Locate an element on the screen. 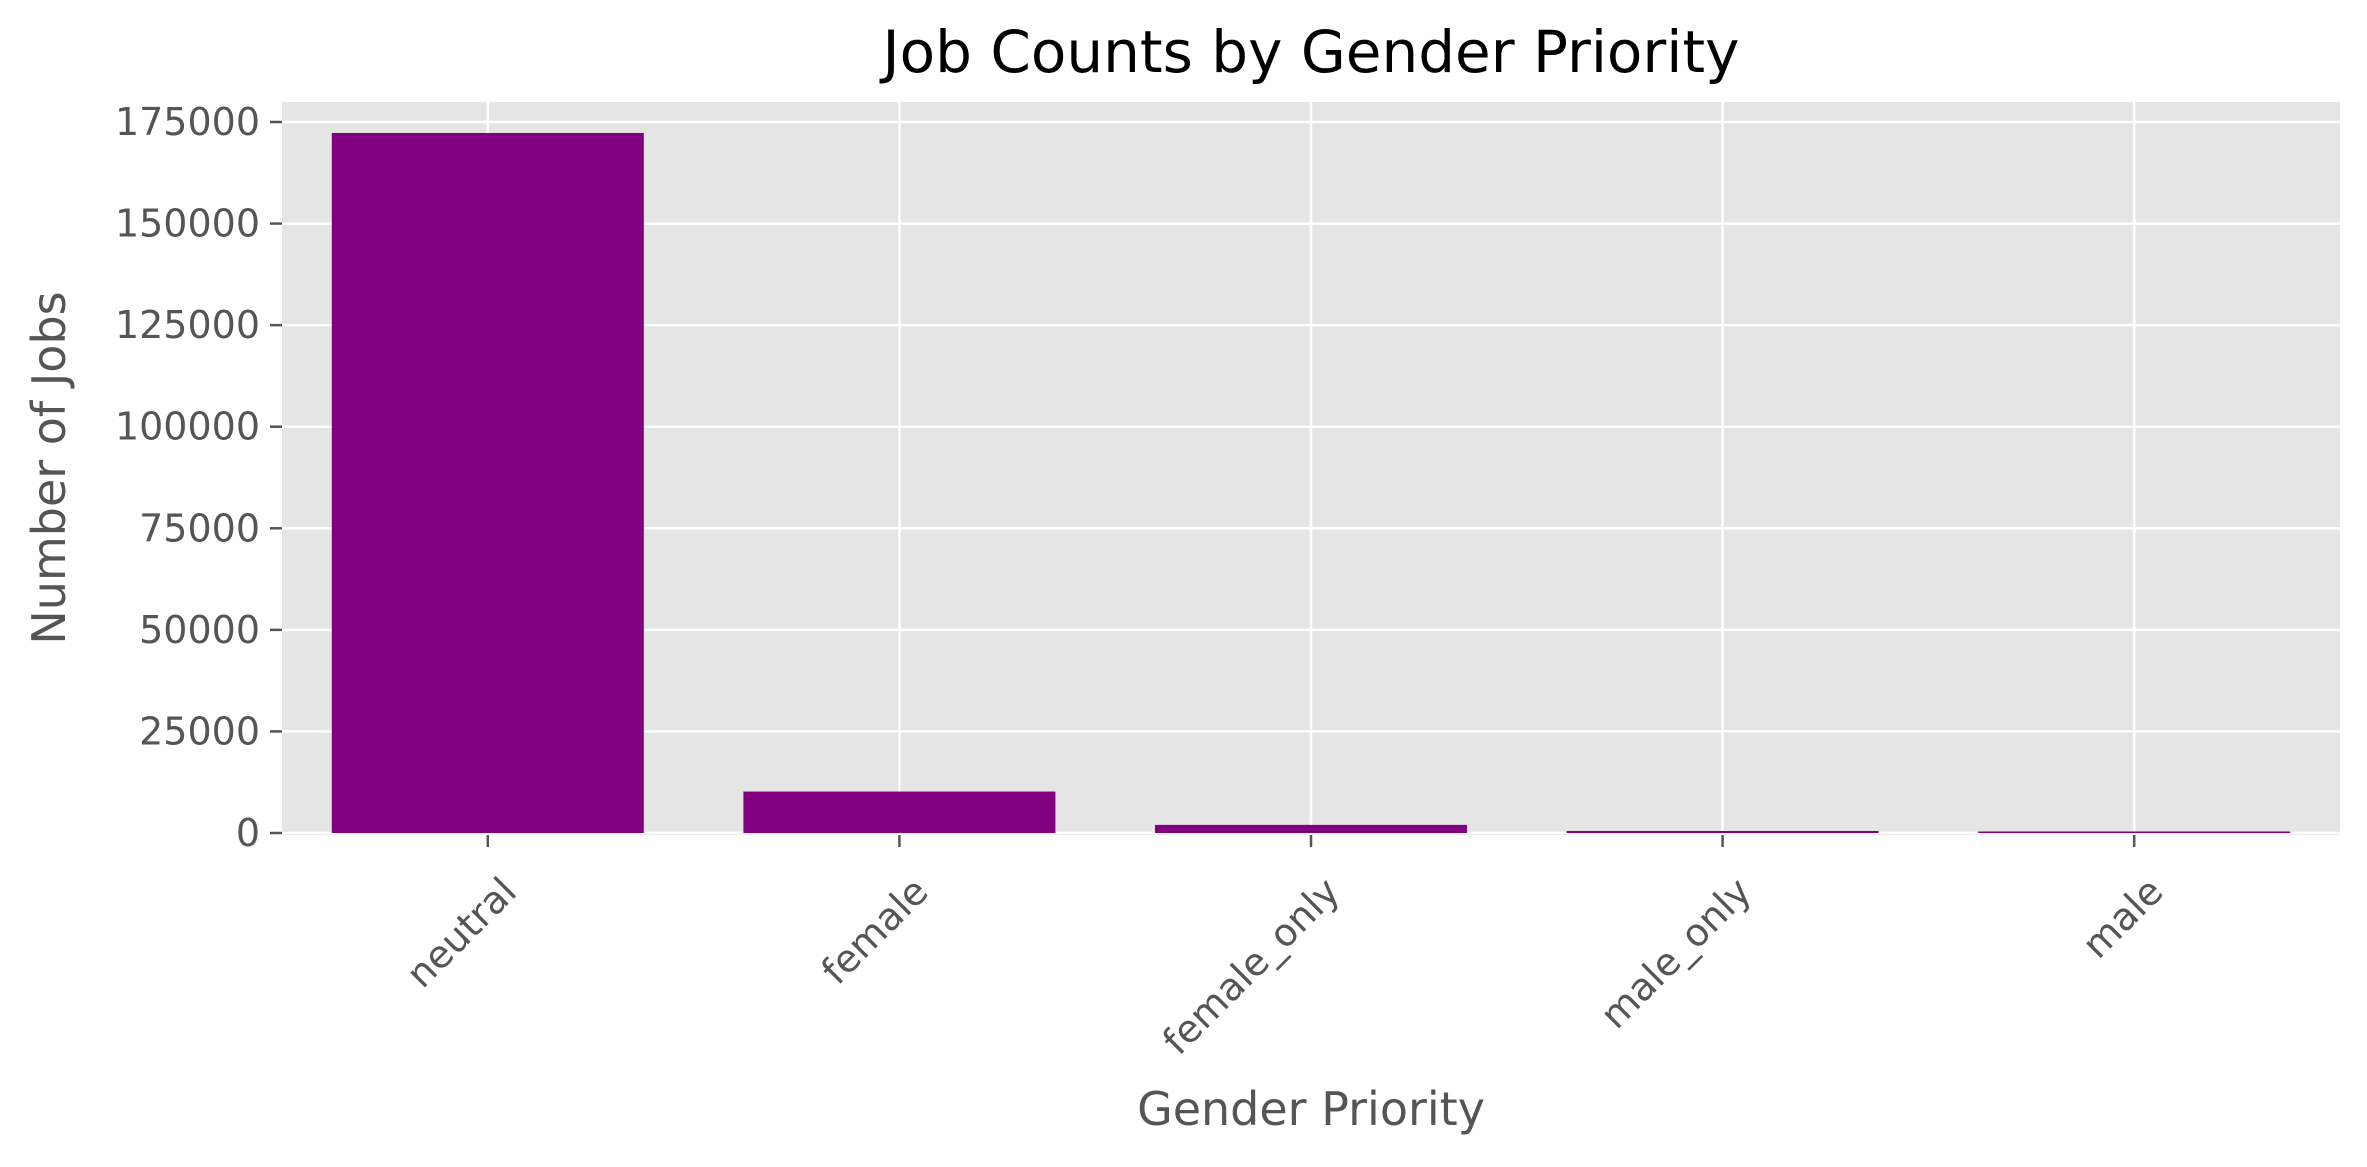 The width and height of the screenshot is (2367, 1167). y-tick-label: 25000 is located at coordinates (199, 731).